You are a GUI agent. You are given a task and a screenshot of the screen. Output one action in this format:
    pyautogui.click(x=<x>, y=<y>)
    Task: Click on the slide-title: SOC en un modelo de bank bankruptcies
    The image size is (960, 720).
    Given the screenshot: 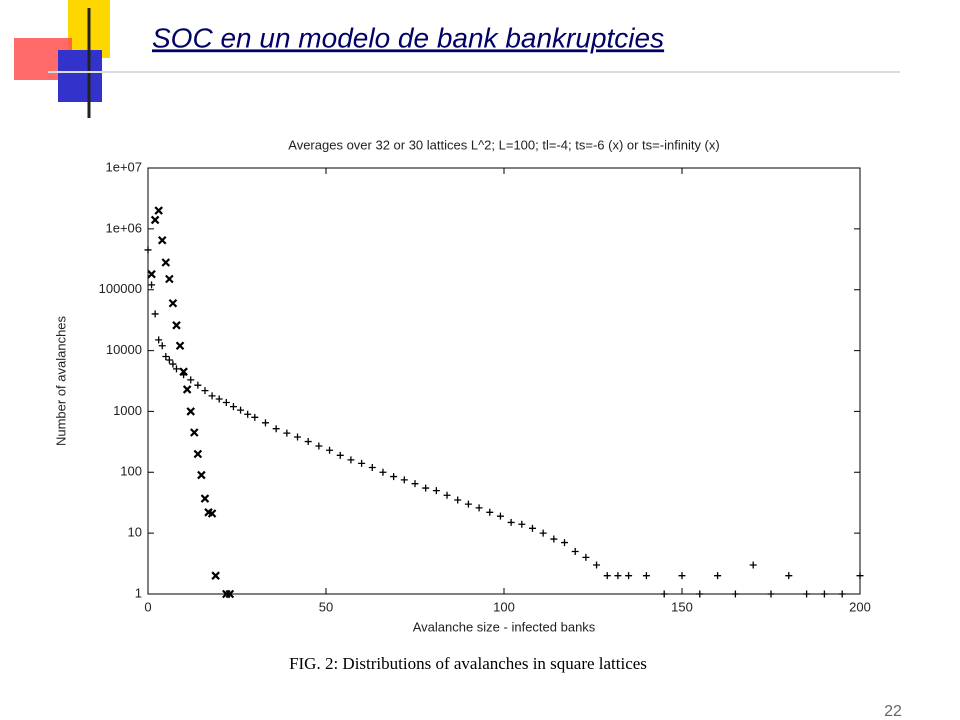 What is the action you would take?
    pyautogui.click(x=408, y=37)
    